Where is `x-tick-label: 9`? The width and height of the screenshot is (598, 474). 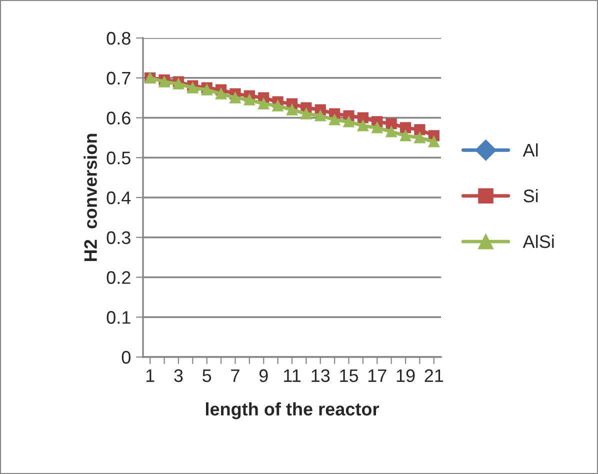
x-tick-label: 9 is located at coordinates (263, 375).